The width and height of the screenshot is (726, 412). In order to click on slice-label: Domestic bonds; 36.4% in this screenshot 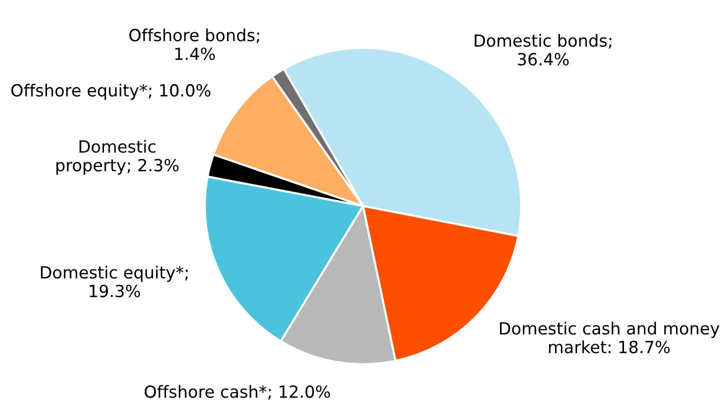, I will do `click(543, 50)`.